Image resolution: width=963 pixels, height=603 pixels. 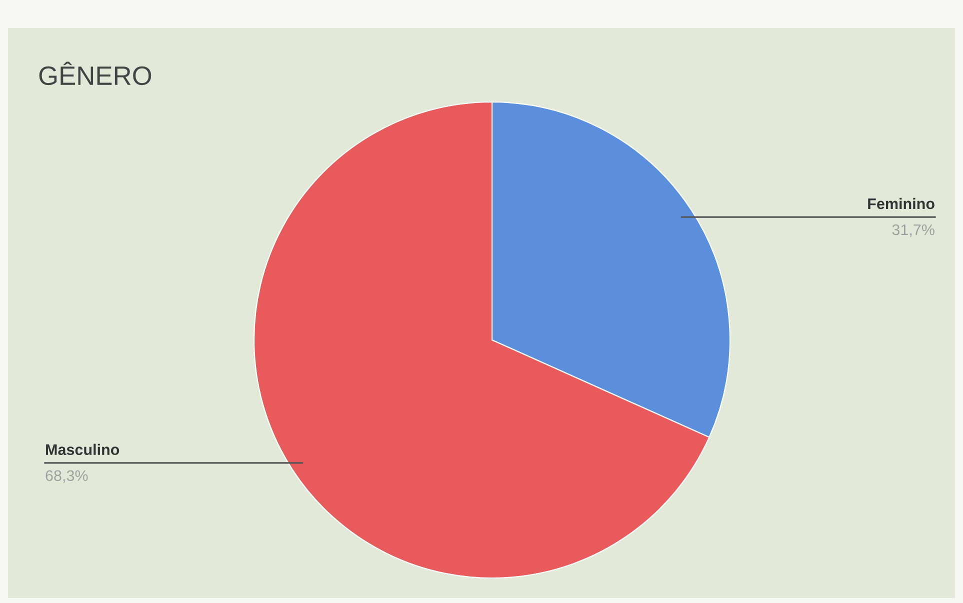 I want to click on slice-label: Masculino, so click(x=83, y=450).